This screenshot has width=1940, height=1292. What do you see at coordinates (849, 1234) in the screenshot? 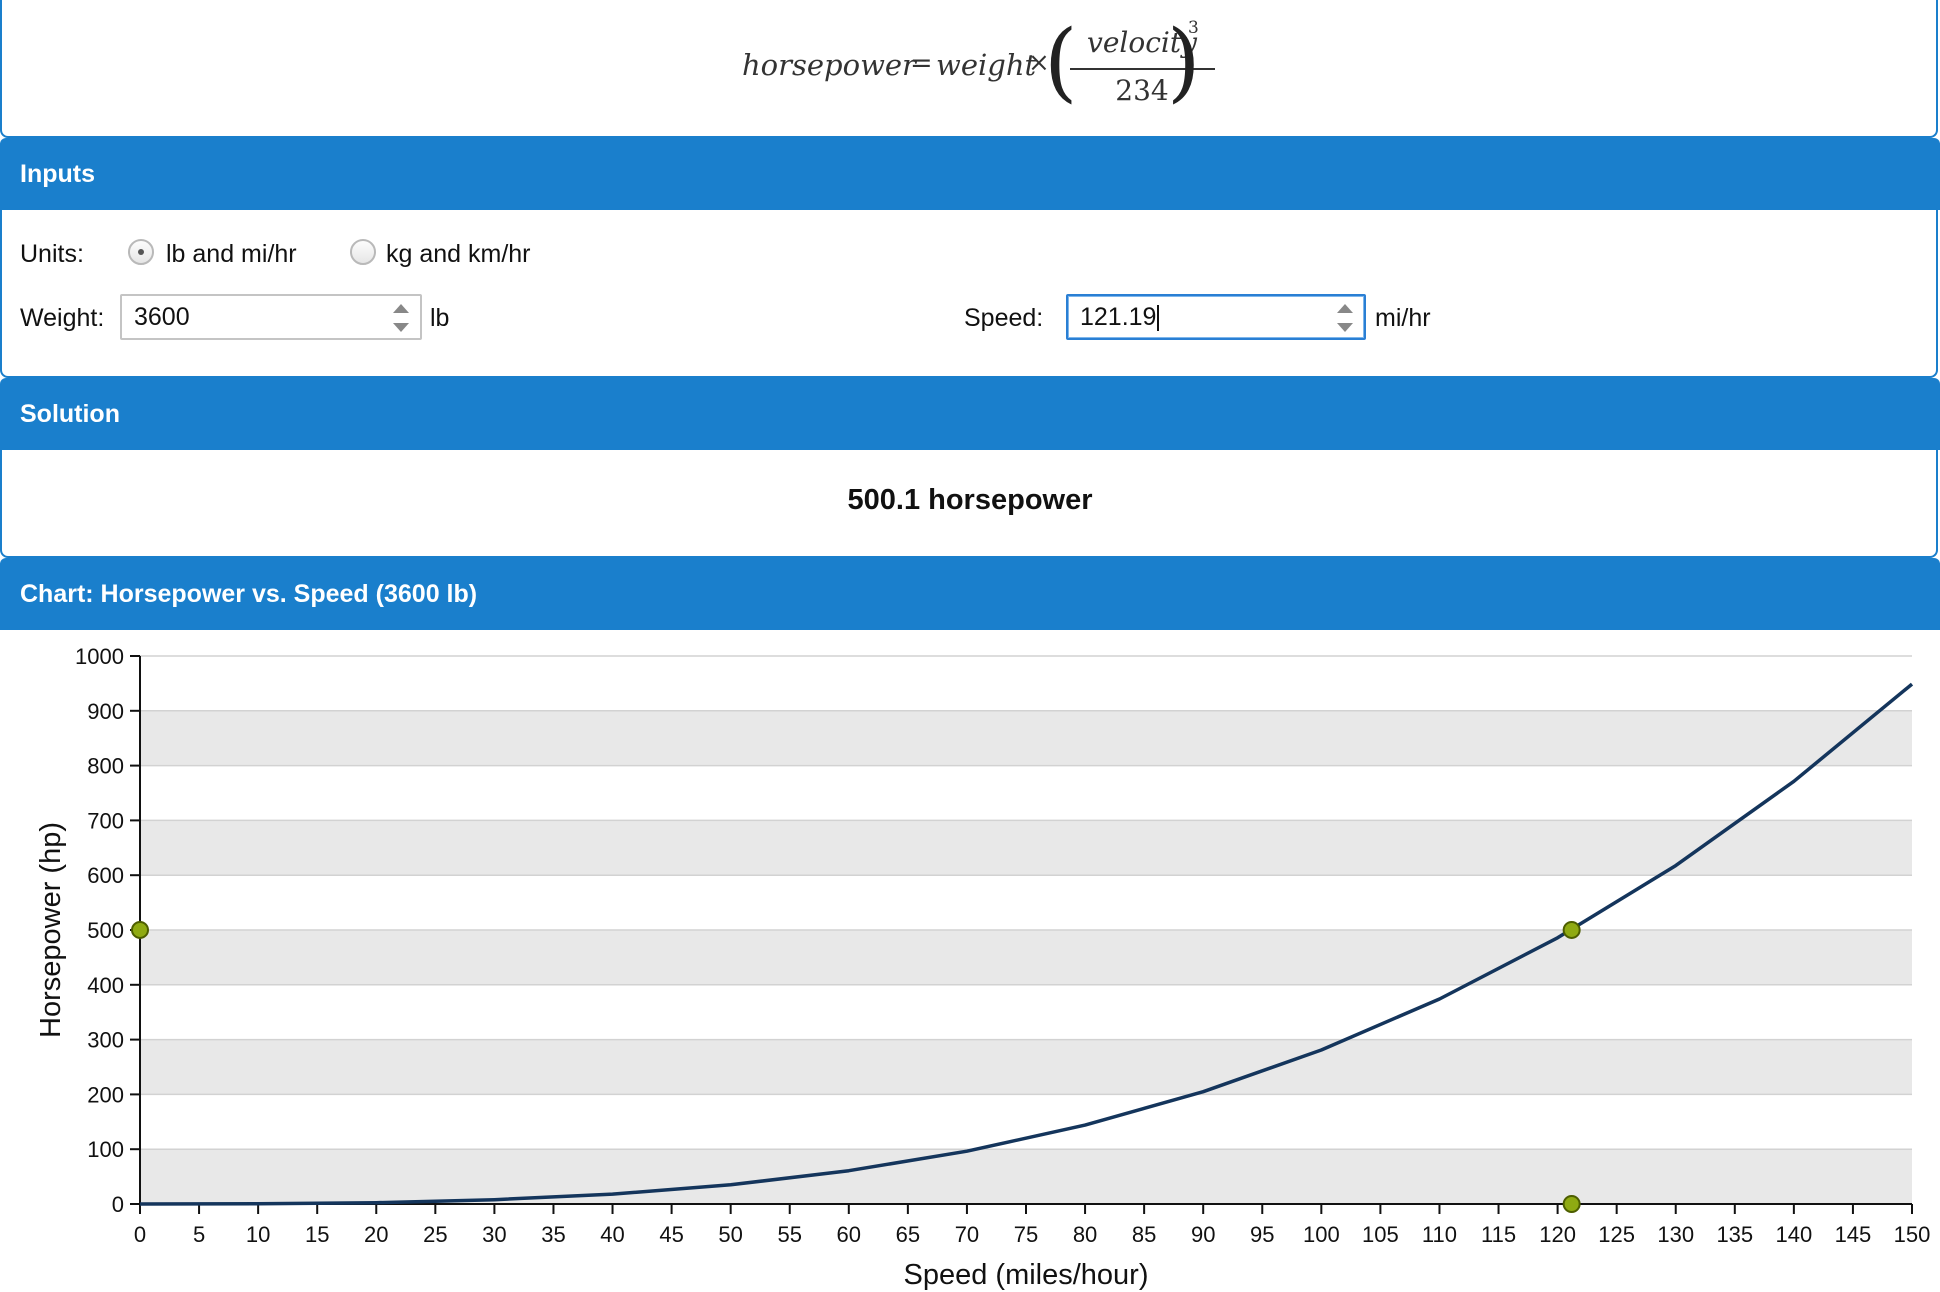
I see `x-tick-label: 60` at bounding box center [849, 1234].